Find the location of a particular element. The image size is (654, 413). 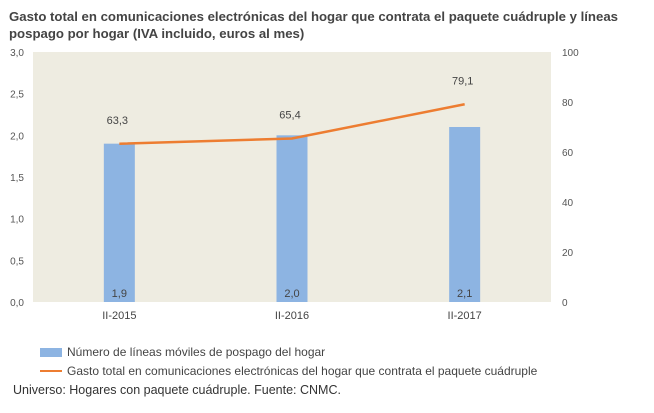

bar-data-labels: 1,9 2,0 2,1 is located at coordinates (292, 294).